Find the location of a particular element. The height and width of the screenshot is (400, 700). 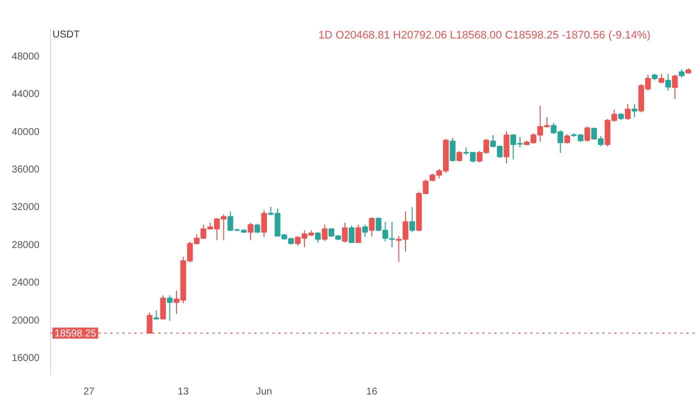

y-tick-label: 48000 is located at coordinates (26, 56).